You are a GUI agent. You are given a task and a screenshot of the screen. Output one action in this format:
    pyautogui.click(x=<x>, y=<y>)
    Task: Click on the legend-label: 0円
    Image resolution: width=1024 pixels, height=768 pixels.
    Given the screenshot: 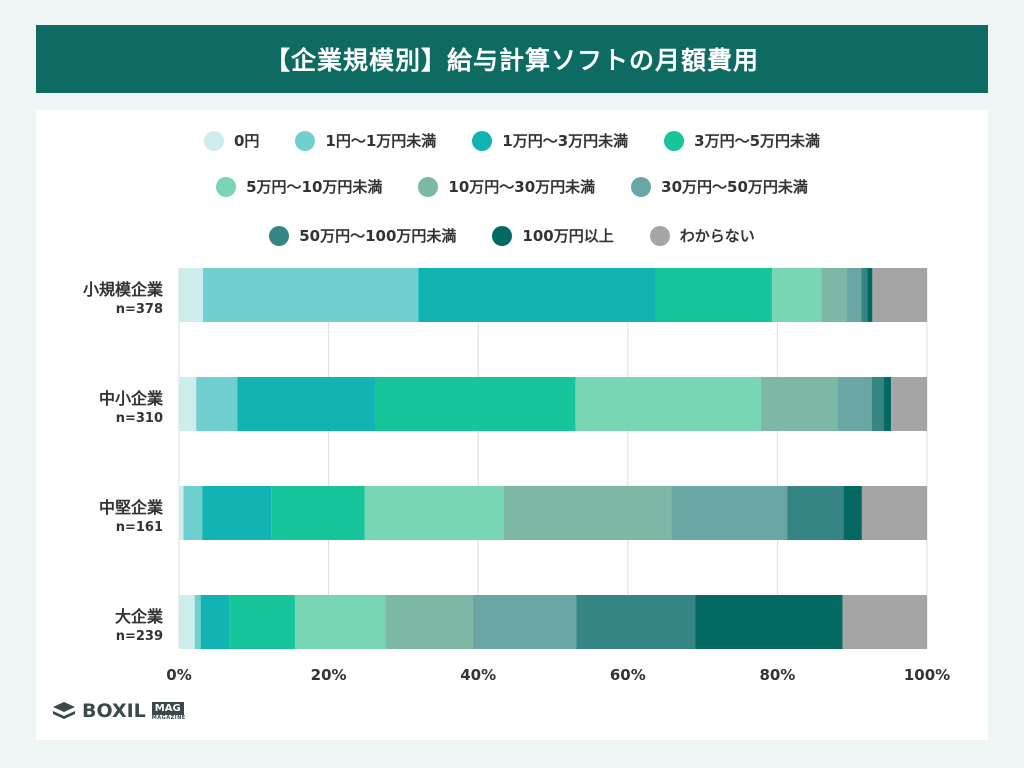 What is the action you would take?
    pyautogui.click(x=246, y=141)
    